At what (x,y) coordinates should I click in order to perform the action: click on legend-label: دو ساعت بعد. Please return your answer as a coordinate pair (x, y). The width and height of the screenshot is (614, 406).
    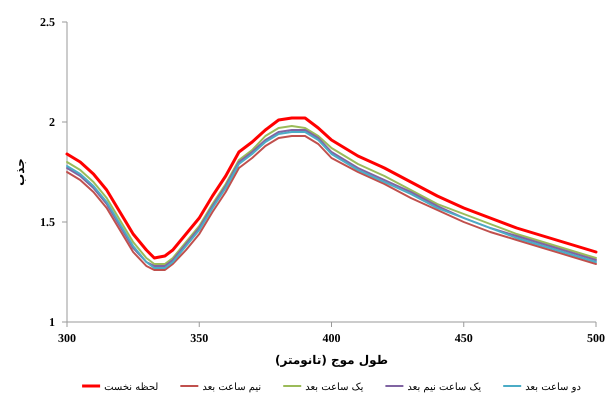
    Looking at the image, I should click on (553, 387).